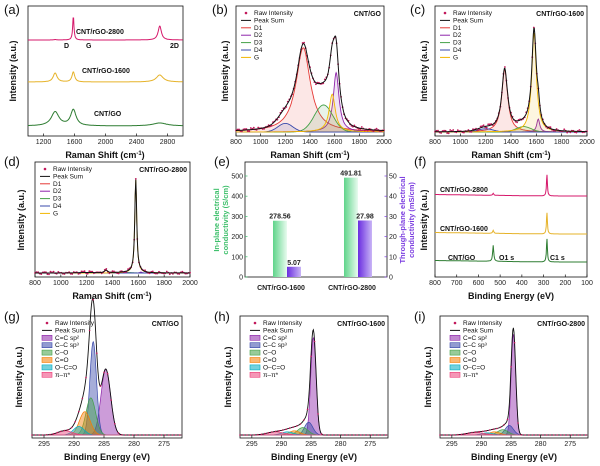 The image size is (600, 466). I want to click on panel-a-ylabel: Intensity (a.u.), so click(13, 70).